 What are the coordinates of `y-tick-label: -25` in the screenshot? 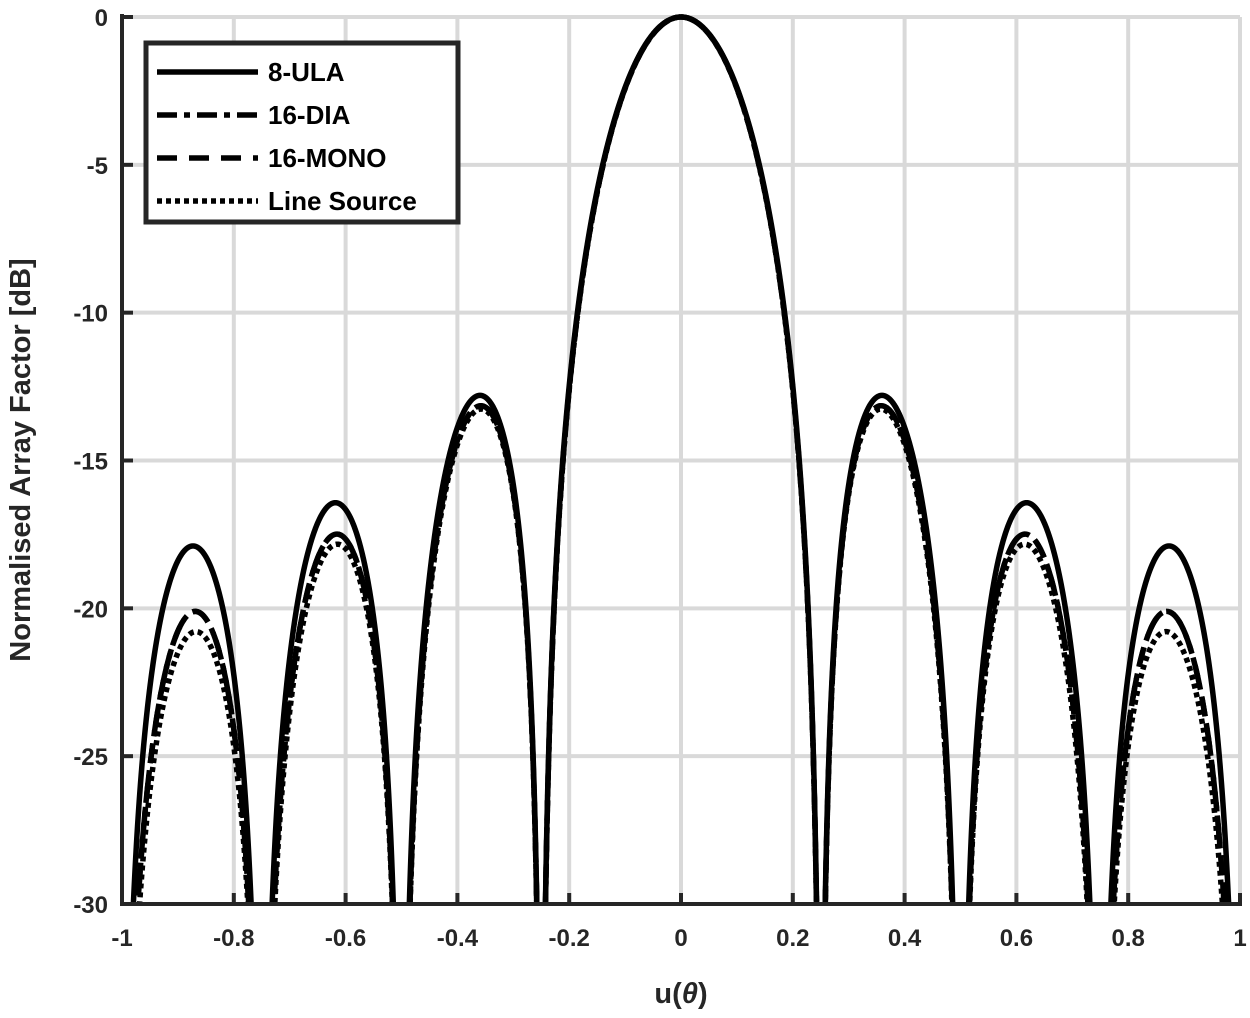 It's located at (90, 757).